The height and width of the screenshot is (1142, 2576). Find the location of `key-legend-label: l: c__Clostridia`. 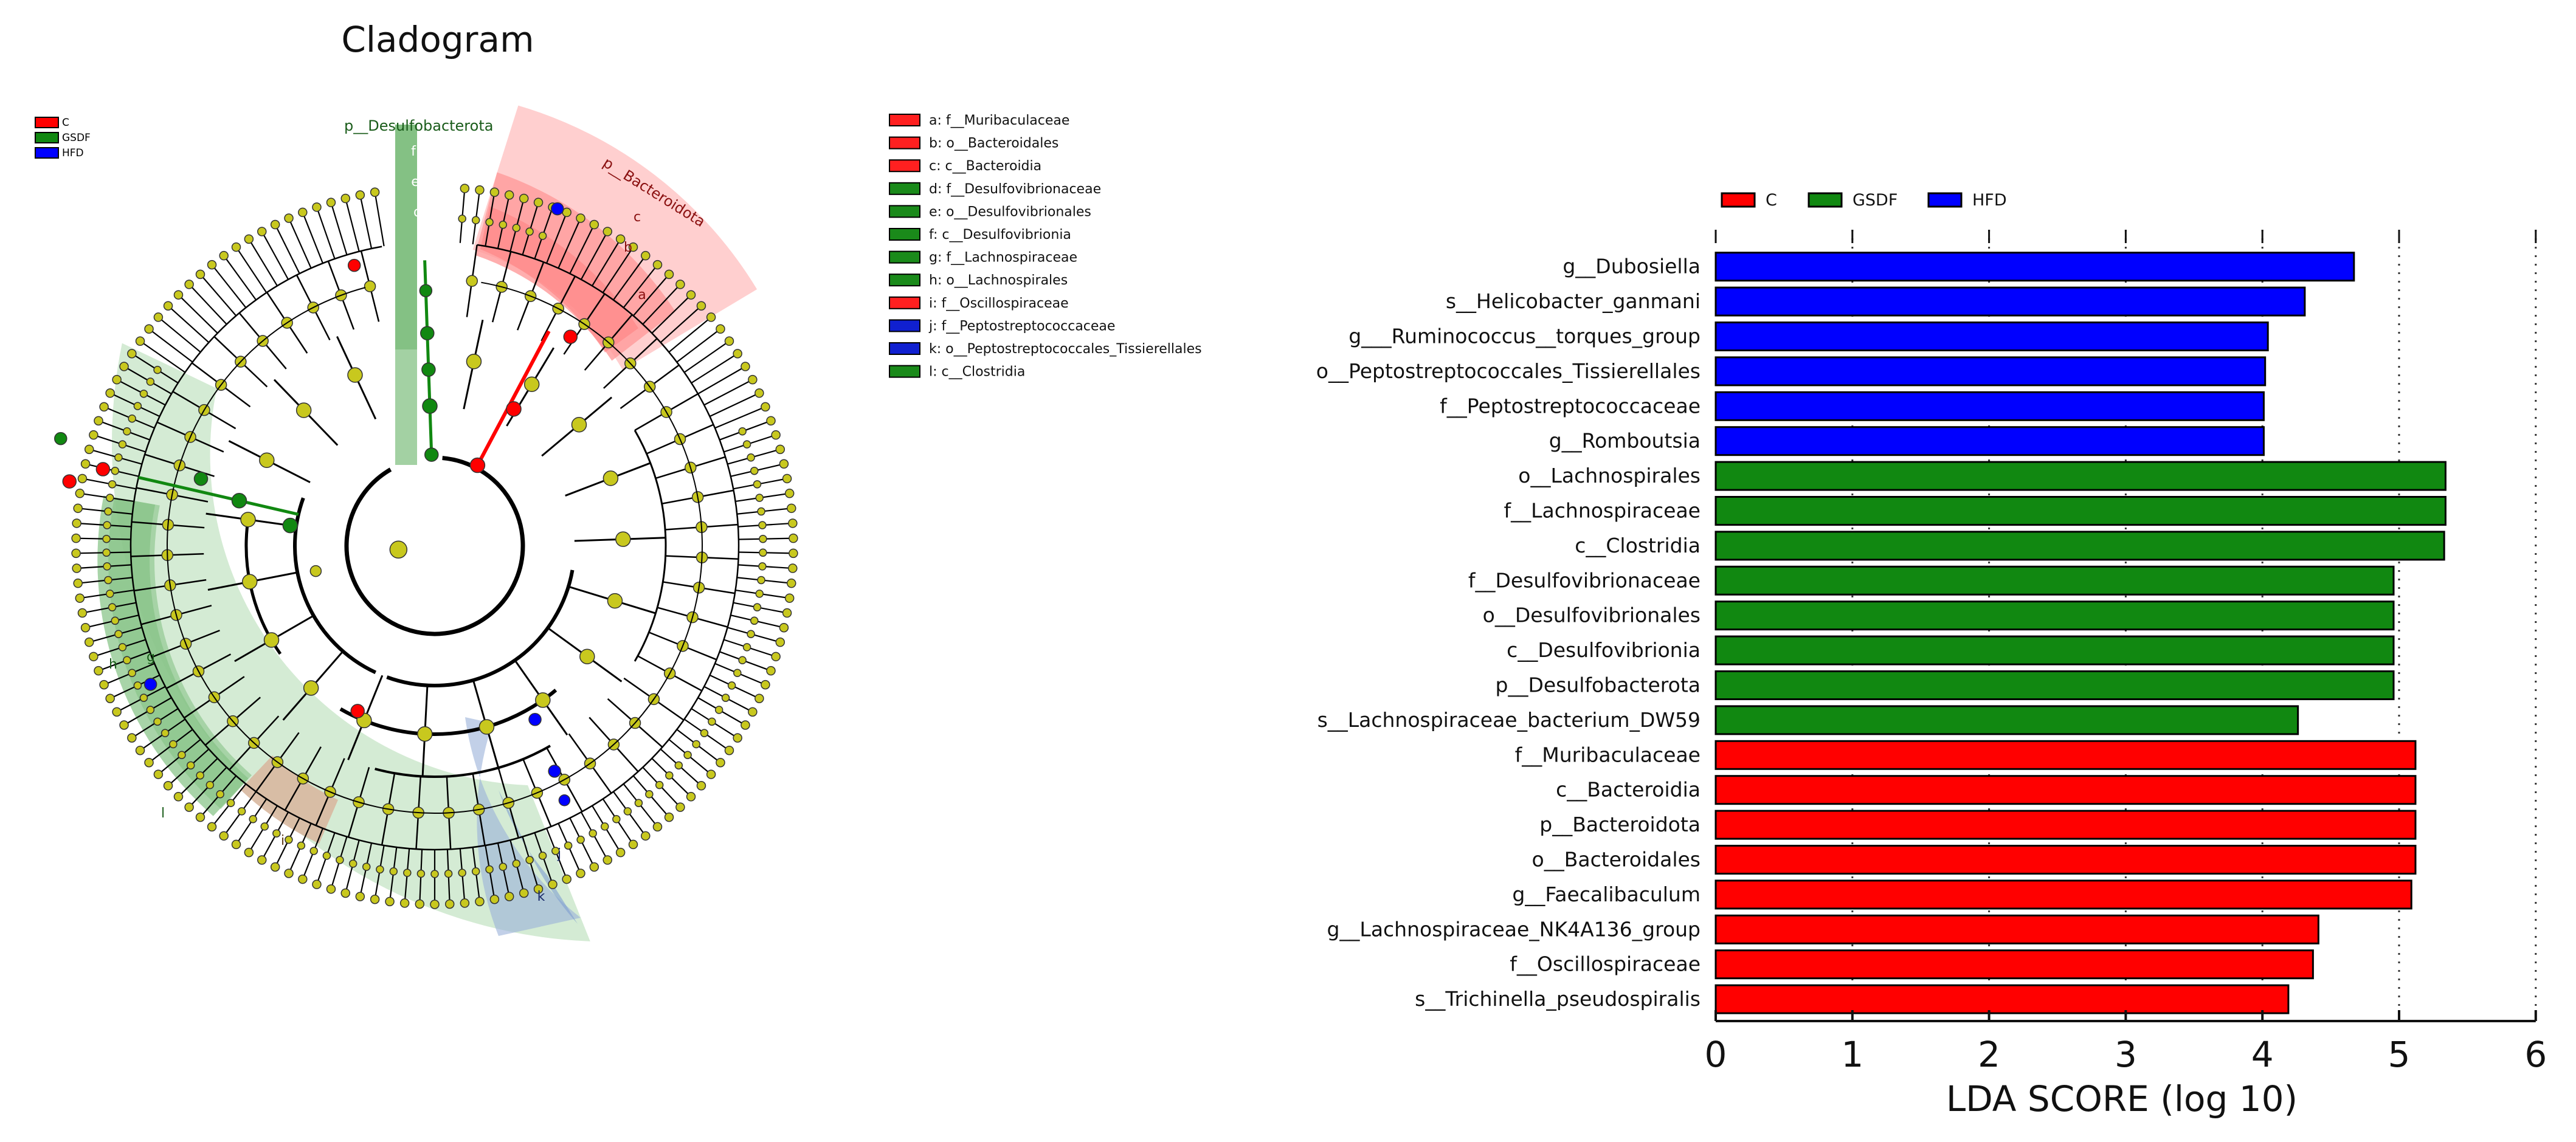

key-legend-label: l: c__Clostridia is located at coordinates (977, 372).